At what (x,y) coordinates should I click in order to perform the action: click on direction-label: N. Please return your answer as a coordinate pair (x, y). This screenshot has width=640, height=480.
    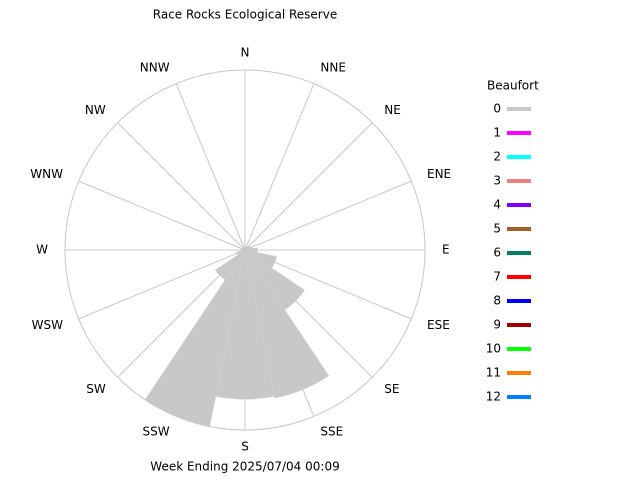
    Looking at the image, I should click on (245, 53).